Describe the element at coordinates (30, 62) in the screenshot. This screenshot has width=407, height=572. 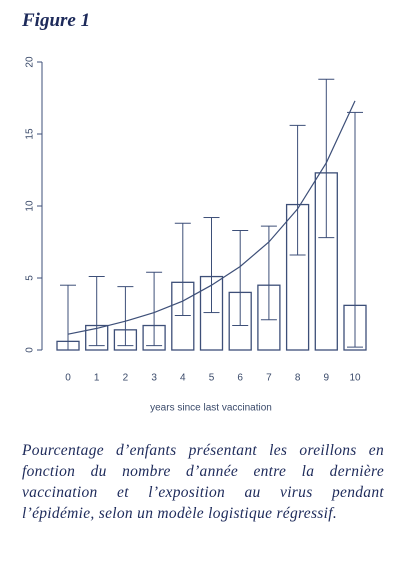
I see `y-tick-label: 20` at that location.